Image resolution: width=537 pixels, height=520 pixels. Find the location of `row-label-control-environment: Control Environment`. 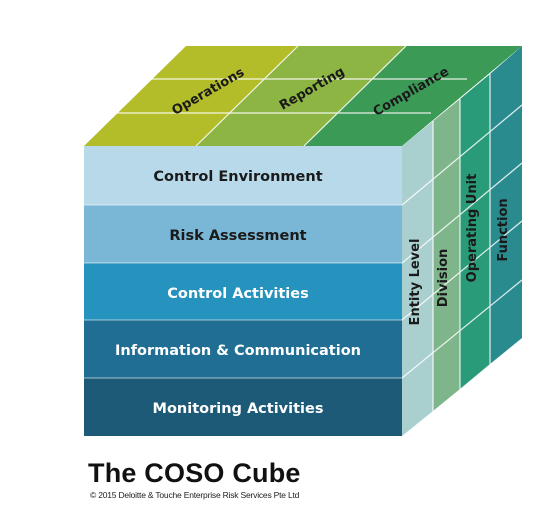

row-label-control-environment: Control Environment is located at coordinates (237, 177).